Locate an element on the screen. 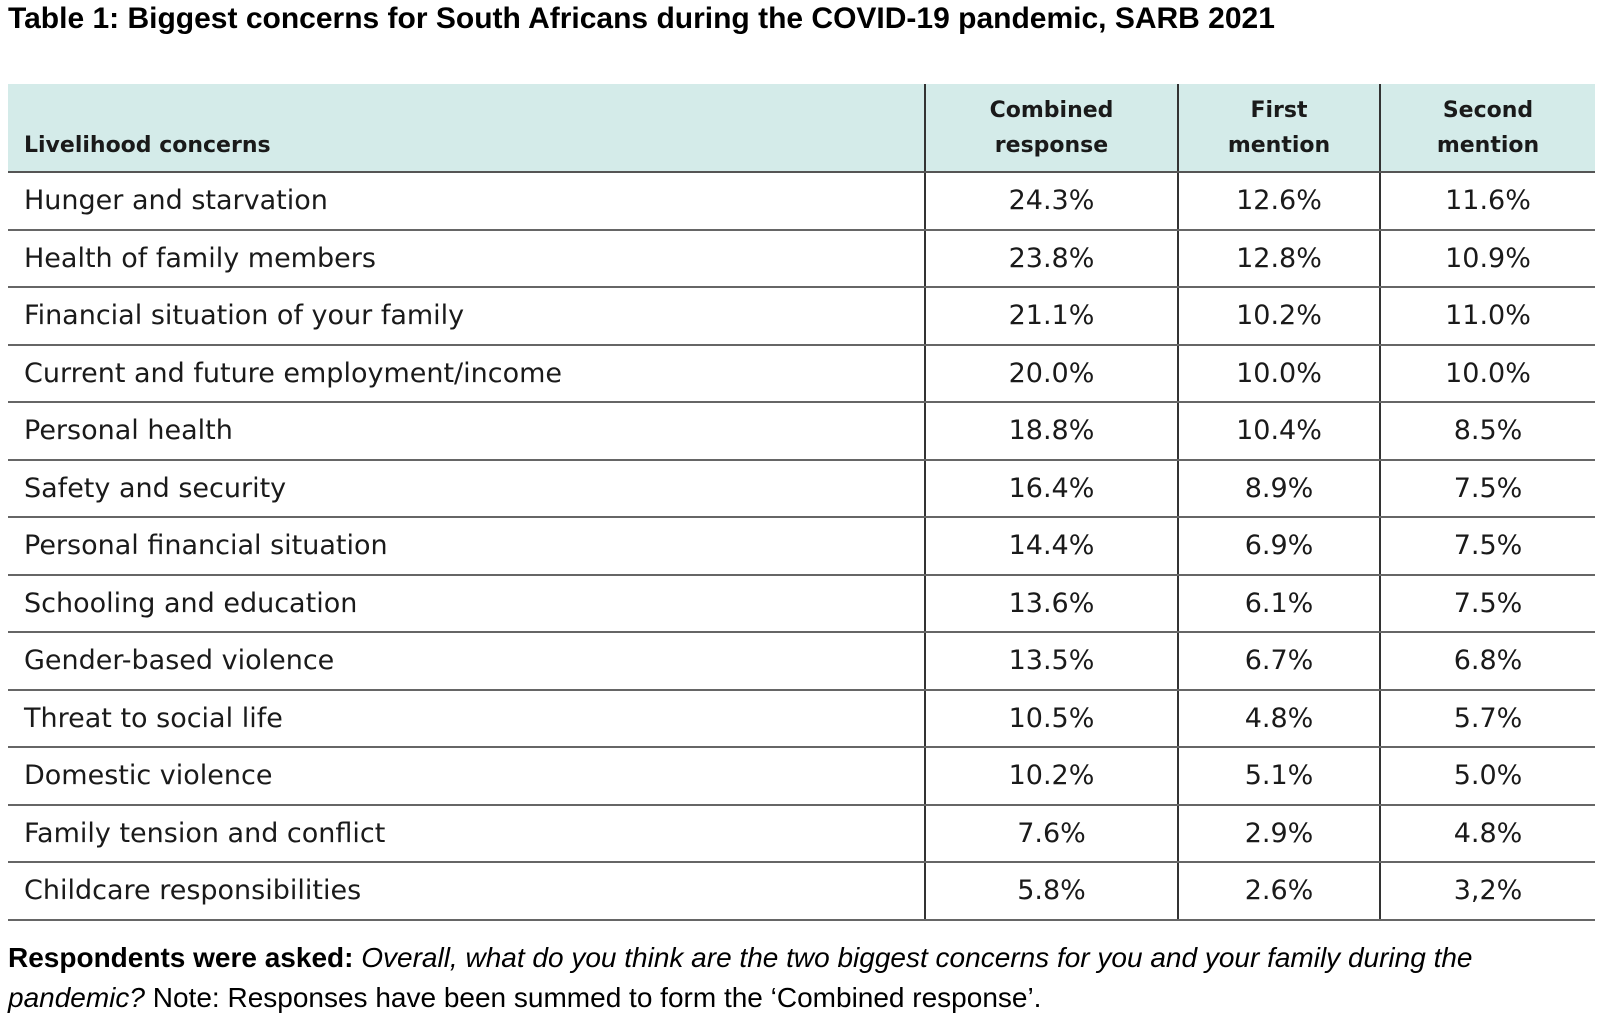  combined-response-cell: 13.6% is located at coordinates (1051, 603).